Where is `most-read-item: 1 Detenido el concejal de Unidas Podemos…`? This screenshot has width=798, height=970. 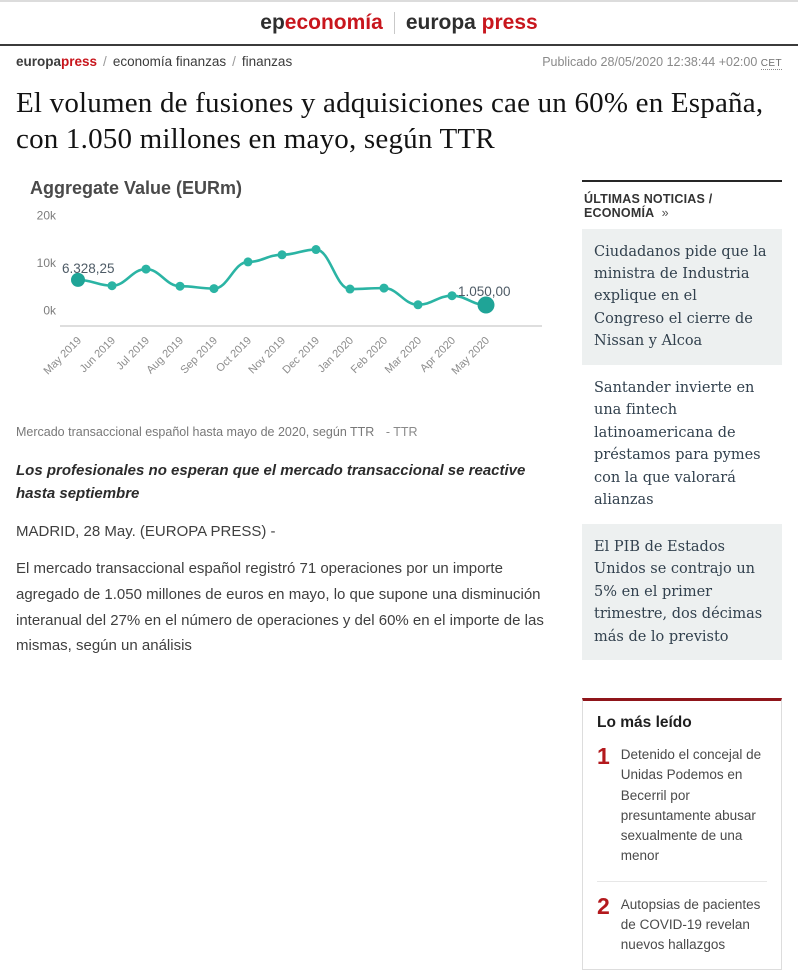
most-read-item: 1 Detenido el concejal de Unidas Podemos… is located at coordinates (682, 807).